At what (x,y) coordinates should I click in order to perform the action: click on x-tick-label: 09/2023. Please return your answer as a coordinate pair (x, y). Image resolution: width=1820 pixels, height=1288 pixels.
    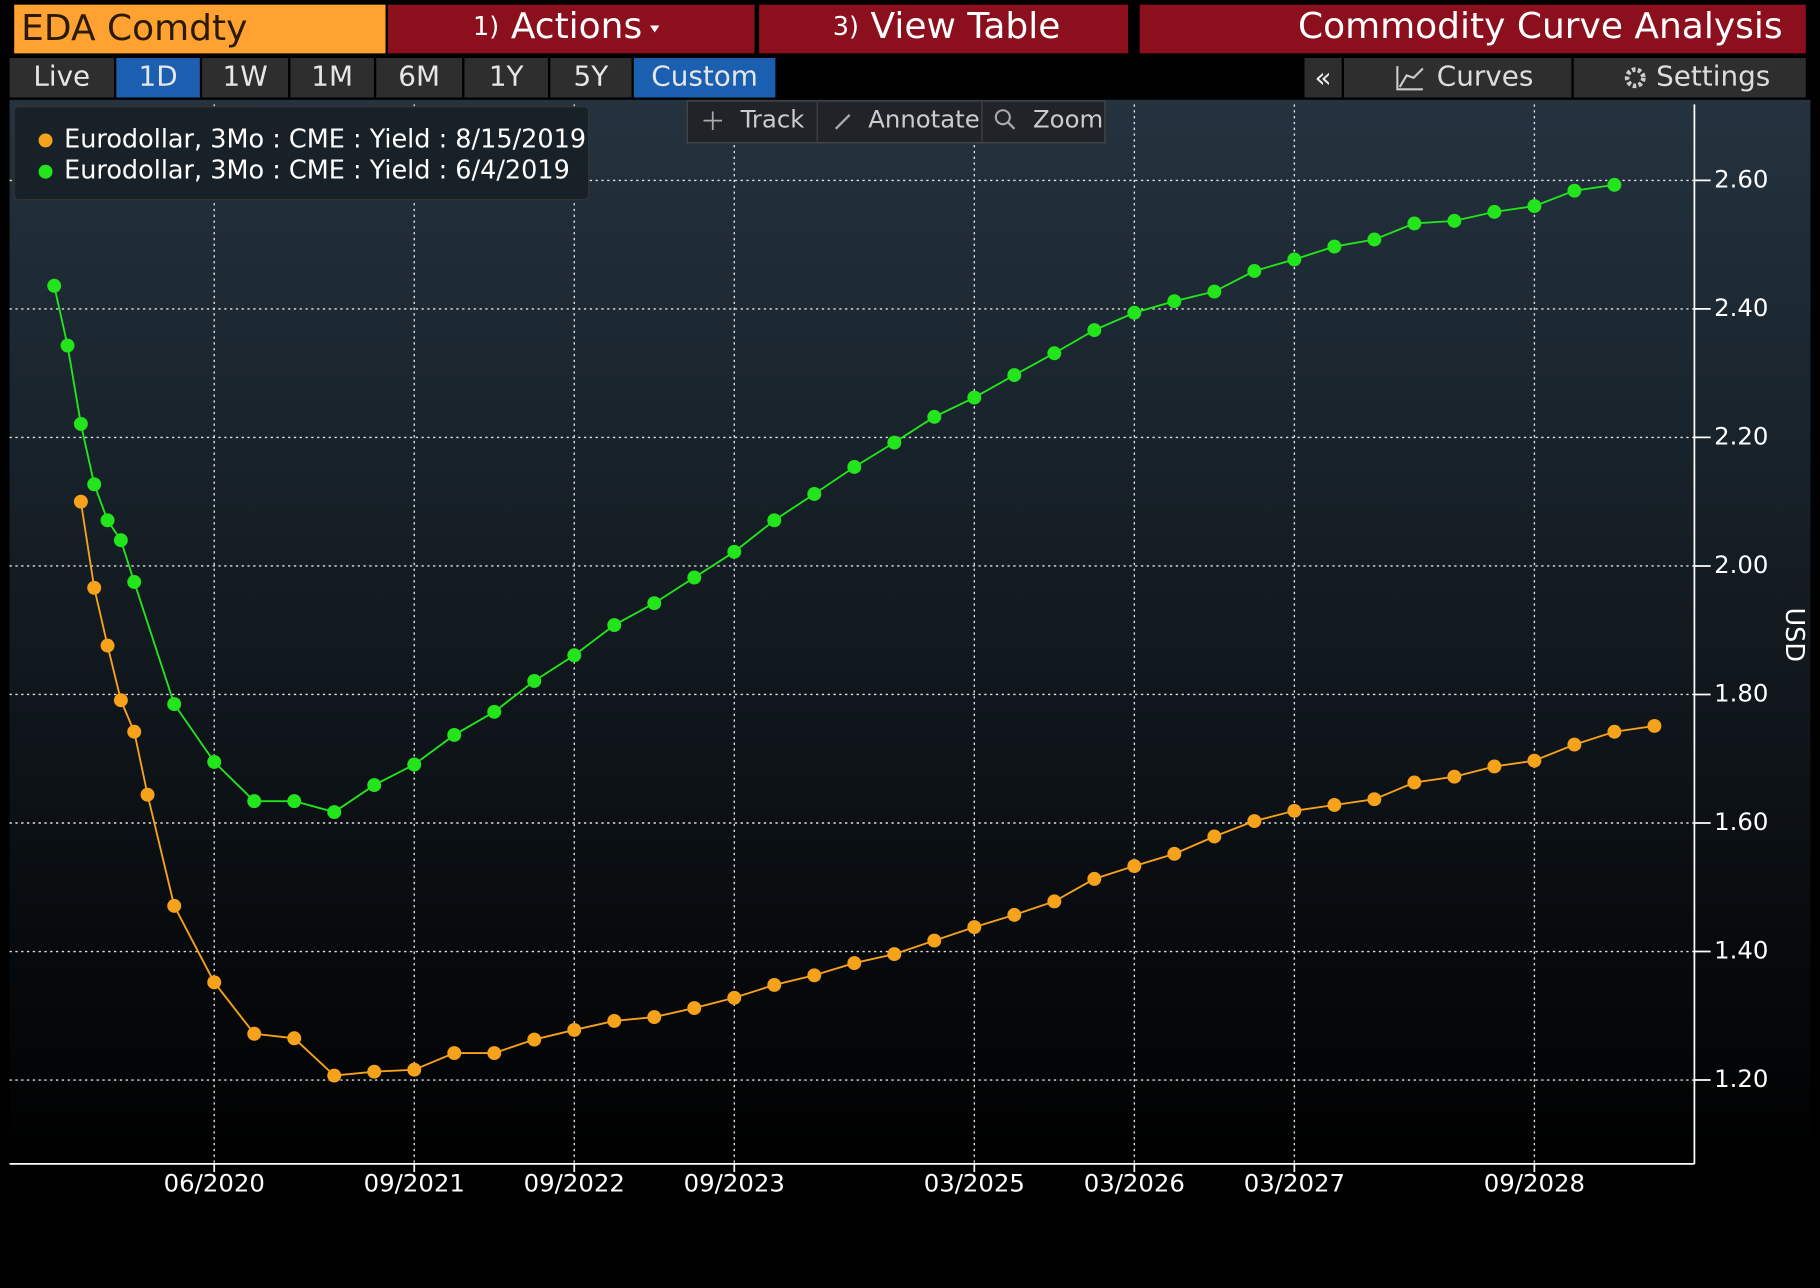
    Looking at the image, I should click on (734, 1183).